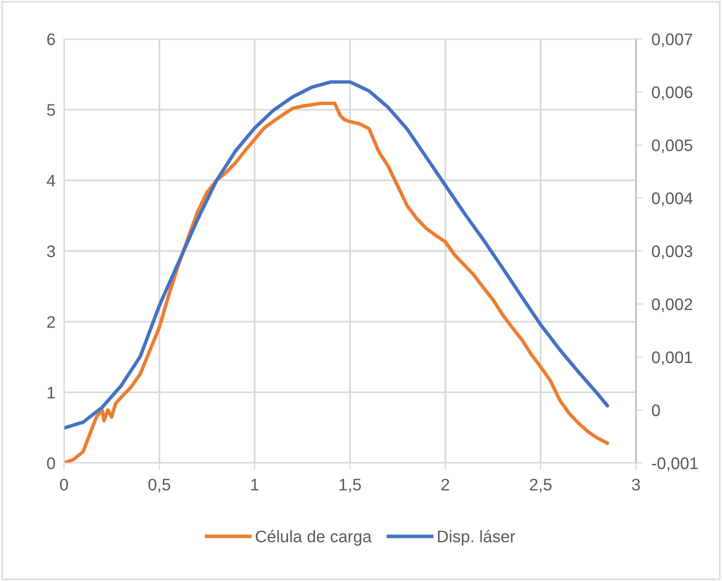 This screenshot has height=581, width=722. I want to click on y-tick-label: 5, so click(51, 110).